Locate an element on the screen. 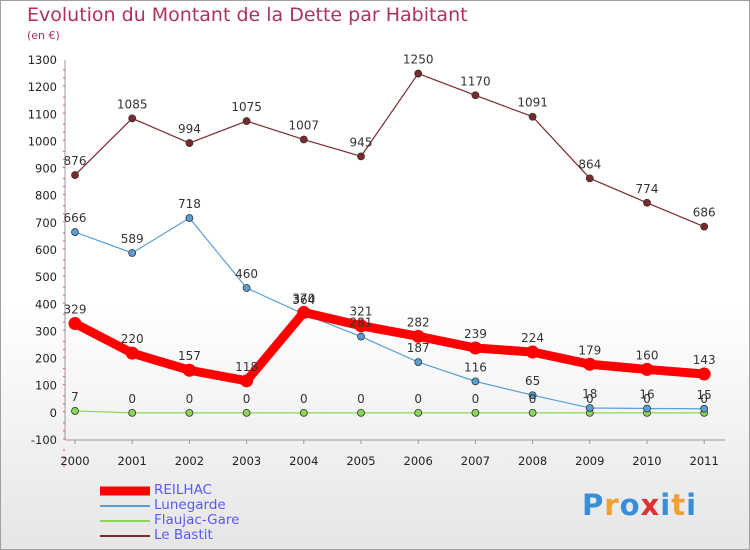 Image resolution: width=750 pixels, height=550 pixels. data-label: 160 is located at coordinates (647, 355).